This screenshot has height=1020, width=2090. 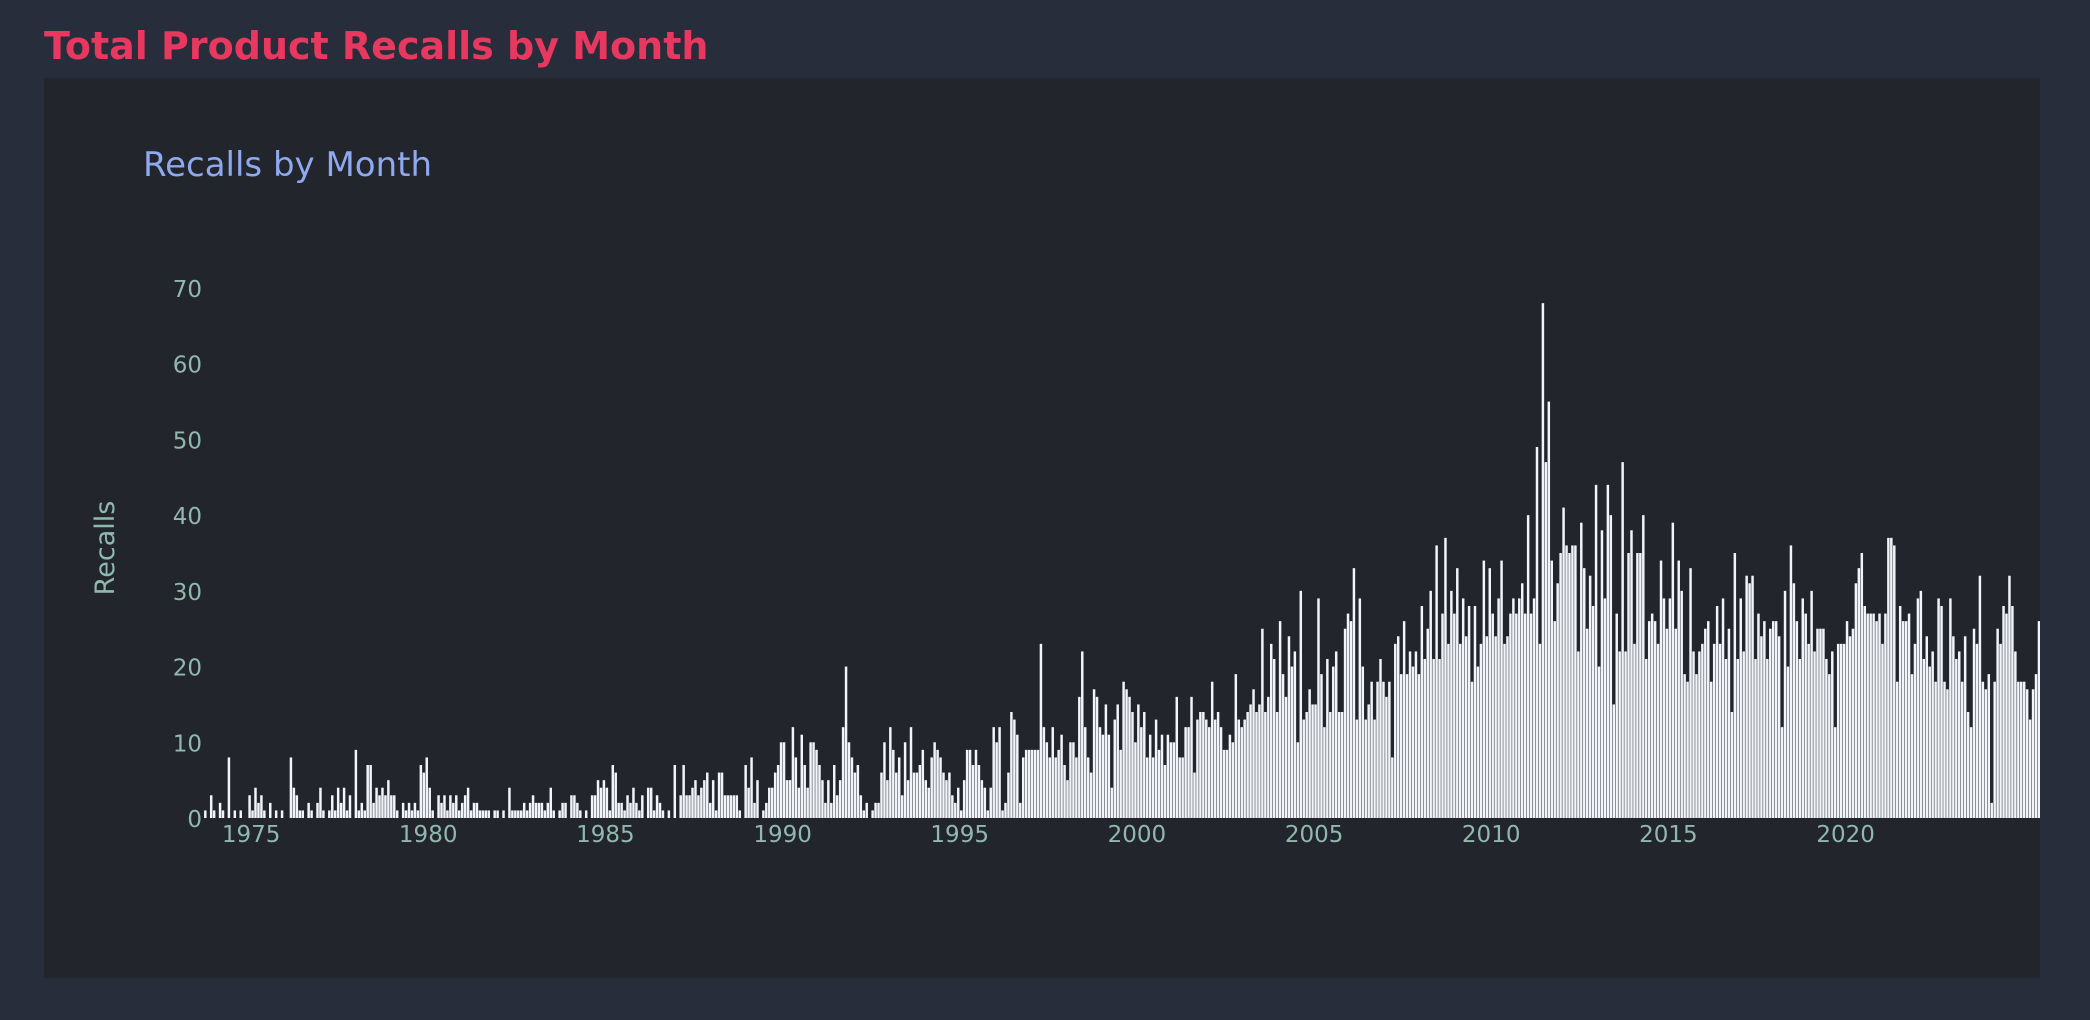 I want to click on y-axis-ticks: 0 10 20 30 40 50 60 70, so click(x=187, y=555).